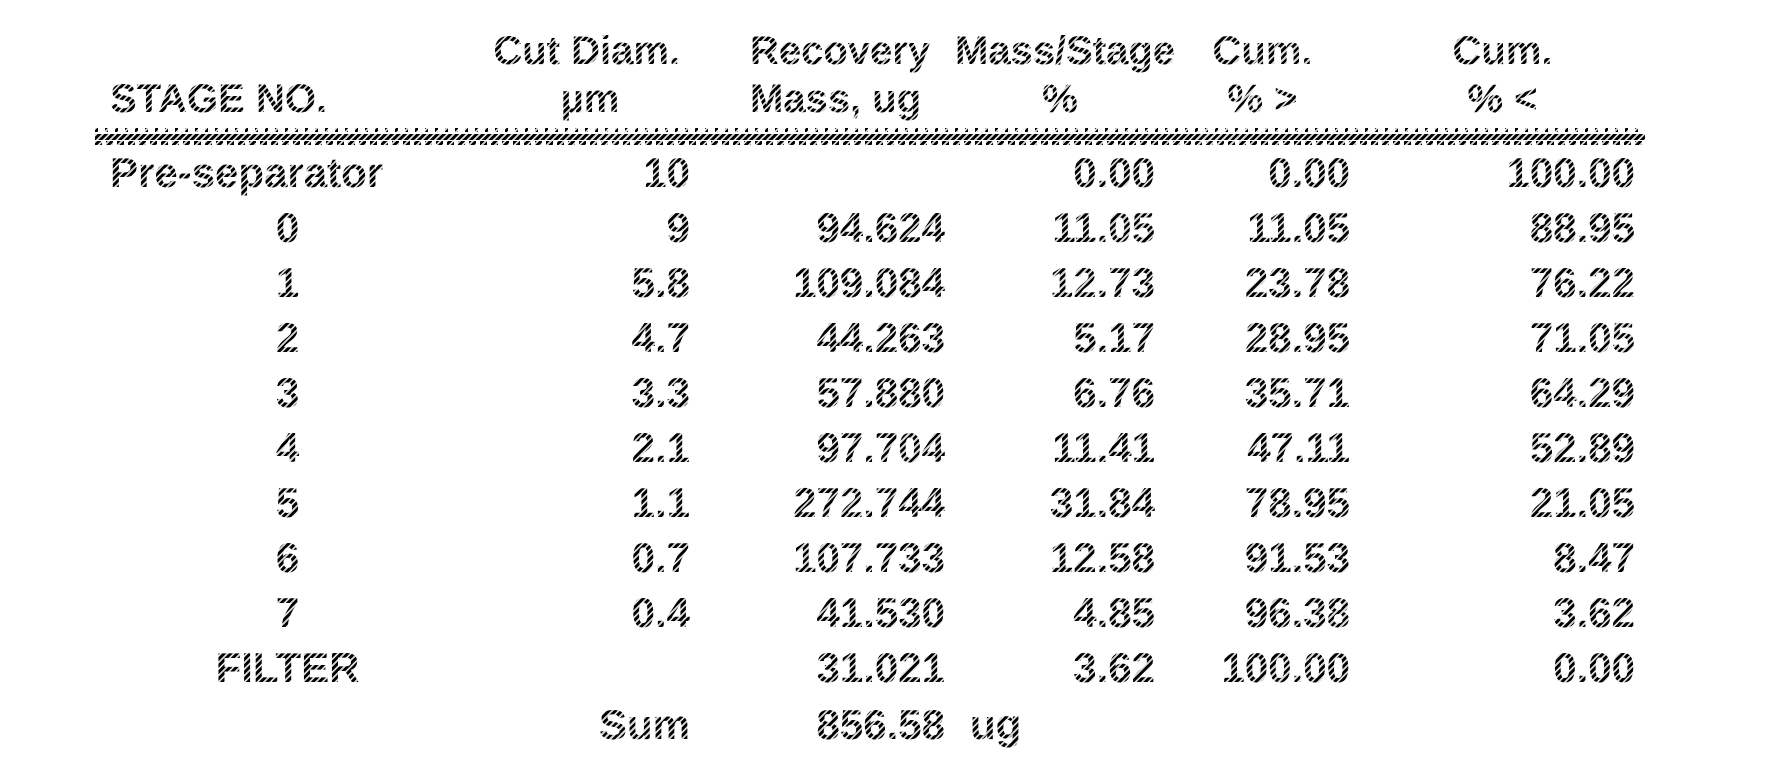 The image size is (1788, 778). I want to click on mass-pct-cell: 3.62, so click(1114, 667).